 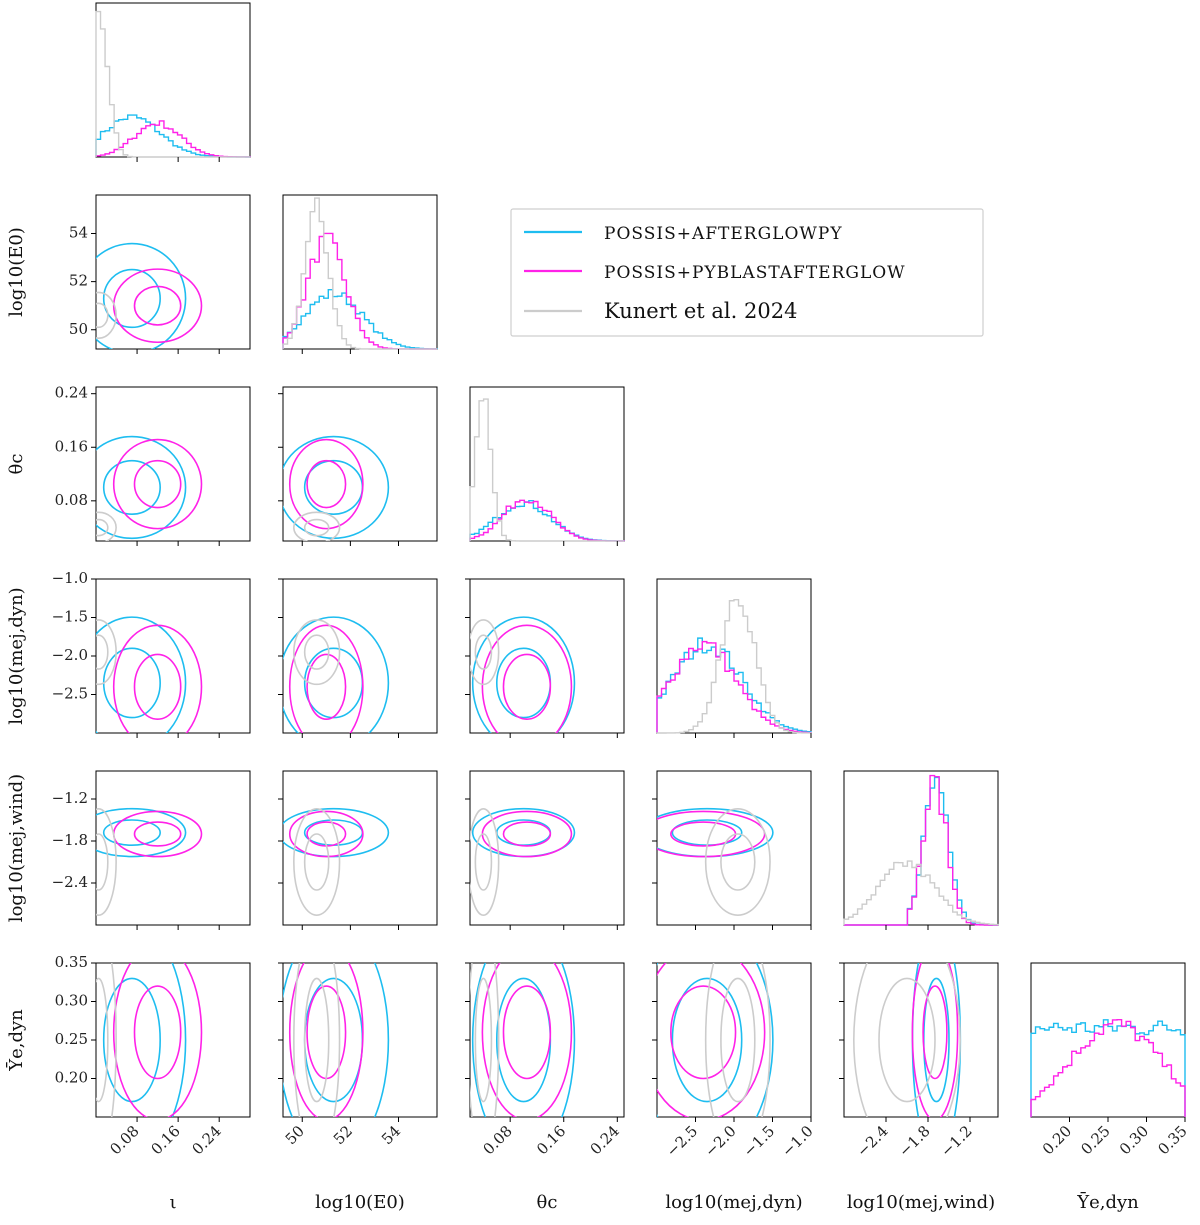 What do you see at coordinates (15, 1040) in the screenshot?
I see `y-axis-label-Ye: Ȳe,dyn` at bounding box center [15, 1040].